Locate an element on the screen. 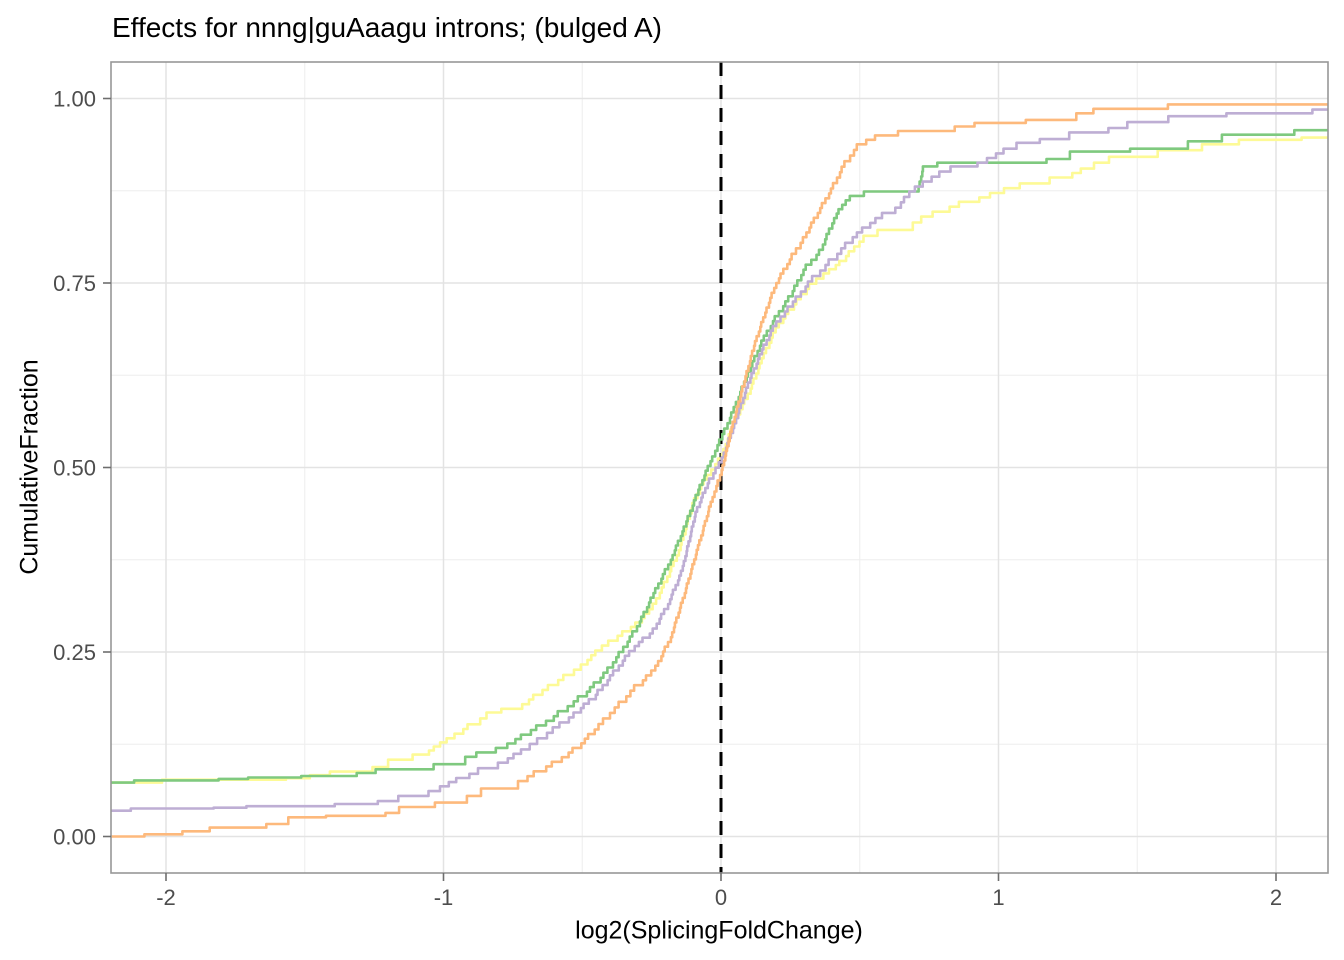 This screenshot has height=960, width=1344. y-tick-label: 0.75 is located at coordinates (74, 283).